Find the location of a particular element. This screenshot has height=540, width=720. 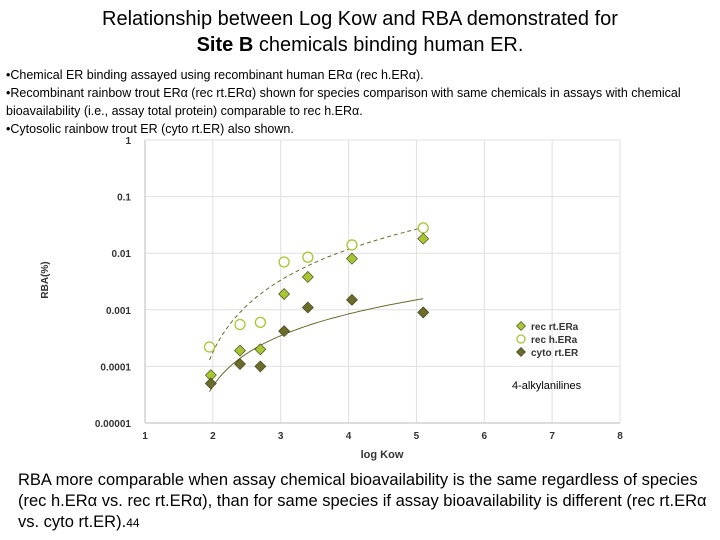

title-site-label: Site B is located at coordinates (225, 45).